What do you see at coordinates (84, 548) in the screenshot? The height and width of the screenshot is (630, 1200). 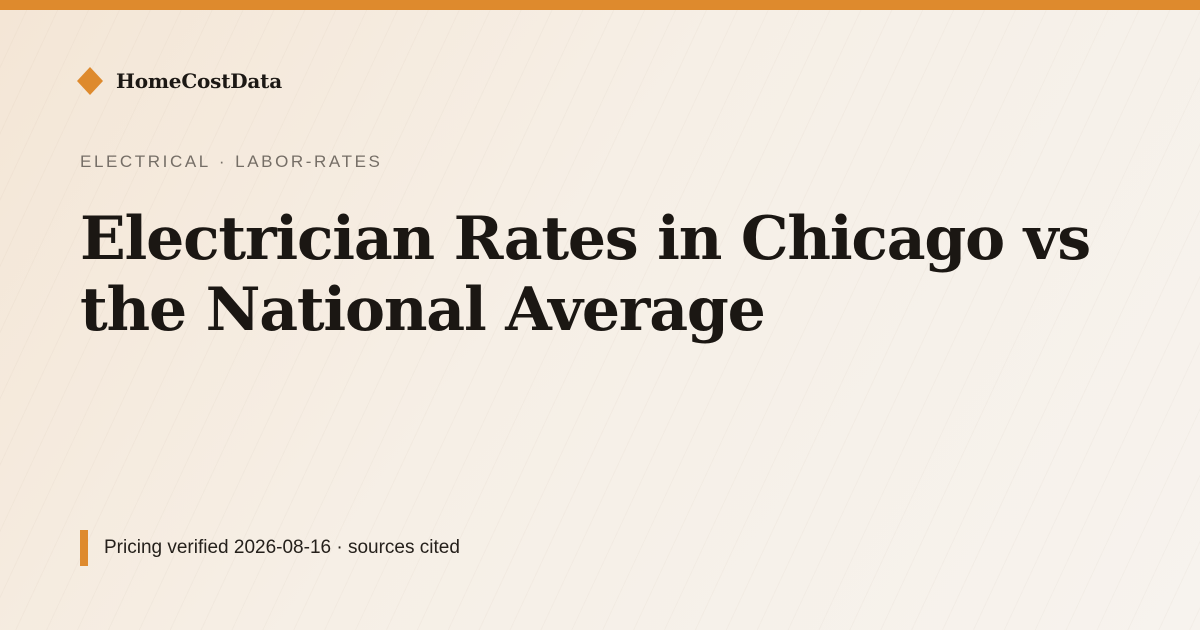 I see `footer-accent-bar` at bounding box center [84, 548].